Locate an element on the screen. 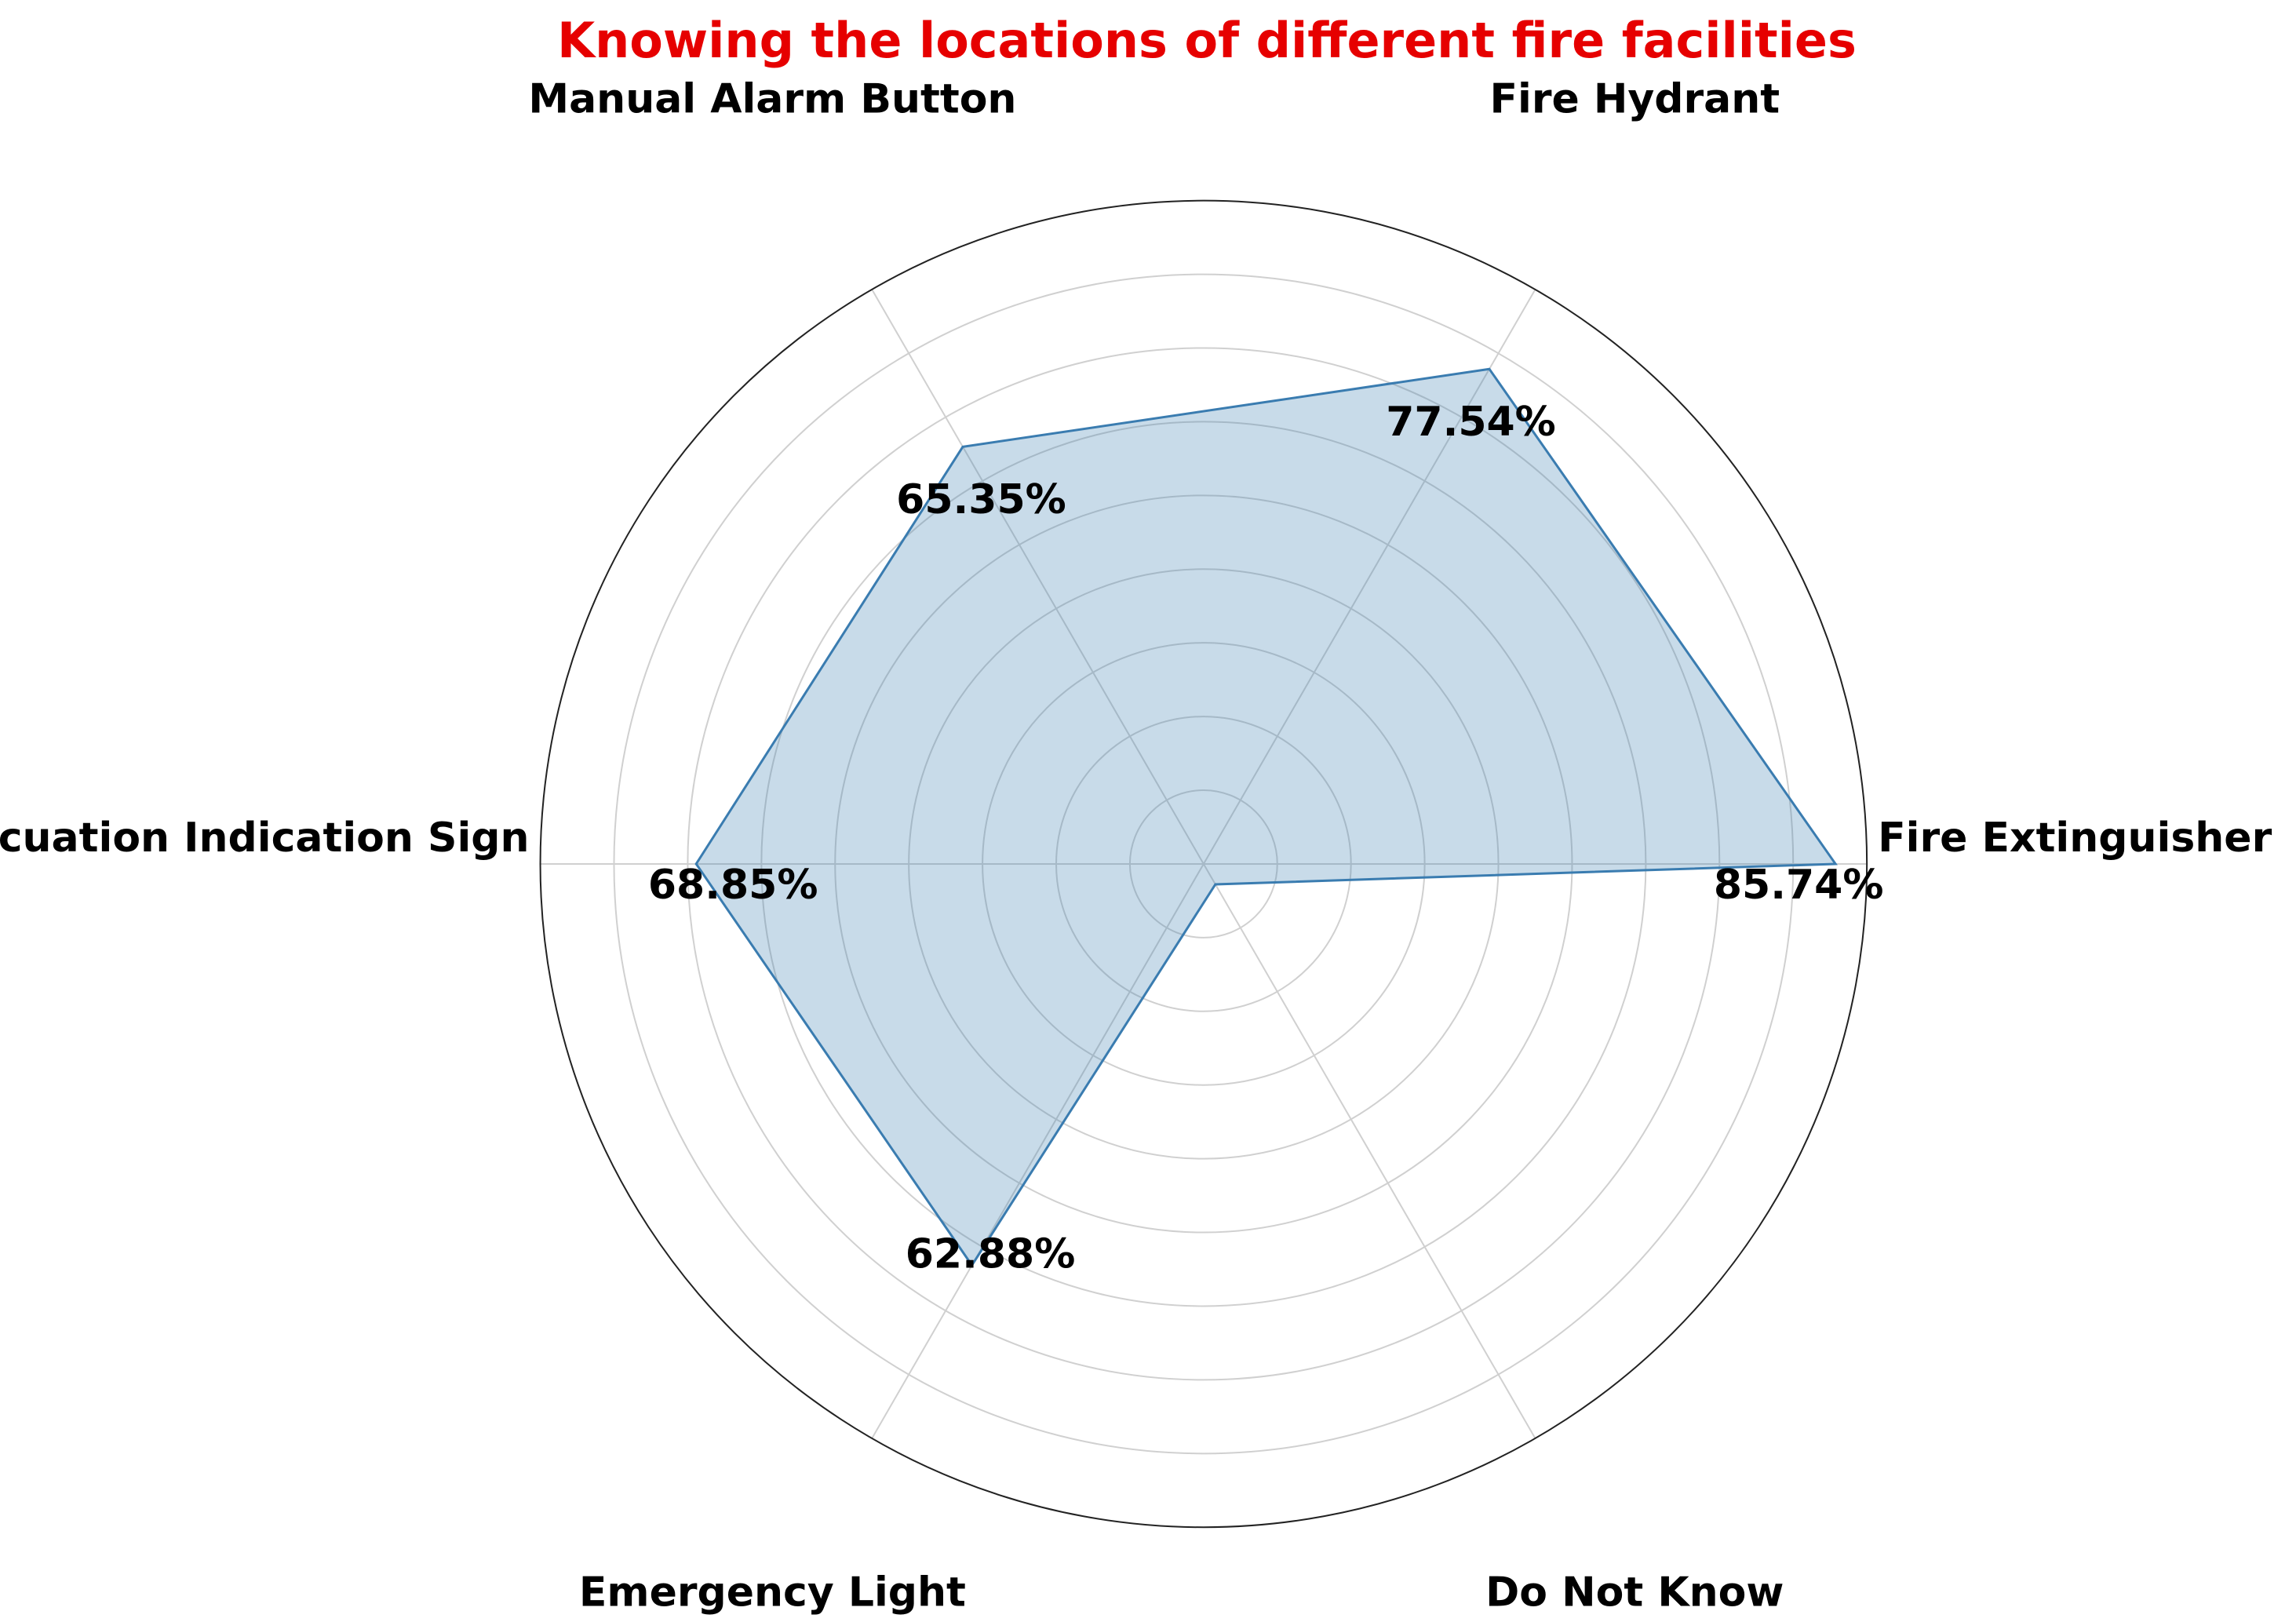 Image resolution: width=2296 pixels, height=1622 pixels. category-label: Fire Extinguisher is located at coordinates (2075, 838).